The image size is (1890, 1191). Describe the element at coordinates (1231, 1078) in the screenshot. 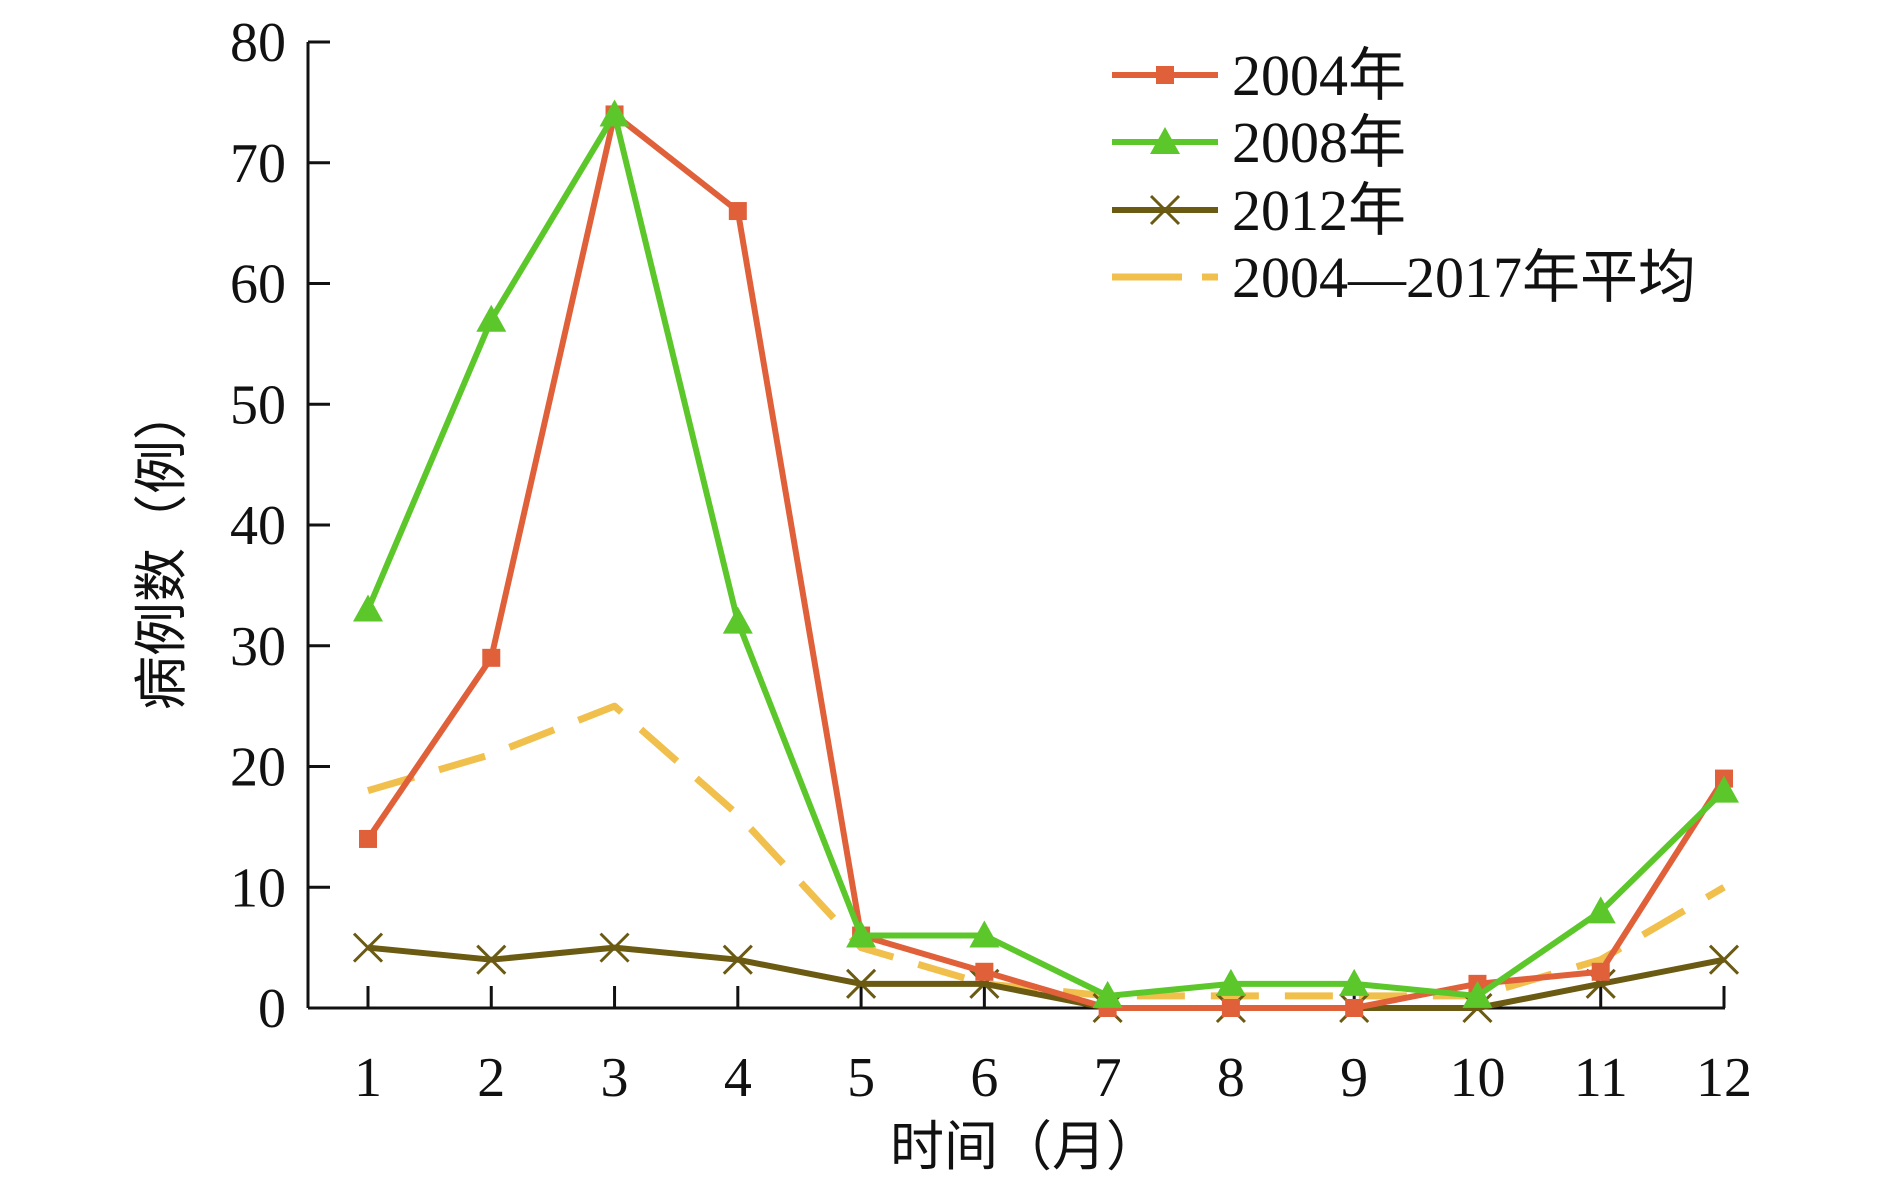

I see `x-tick-label: 8` at that location.